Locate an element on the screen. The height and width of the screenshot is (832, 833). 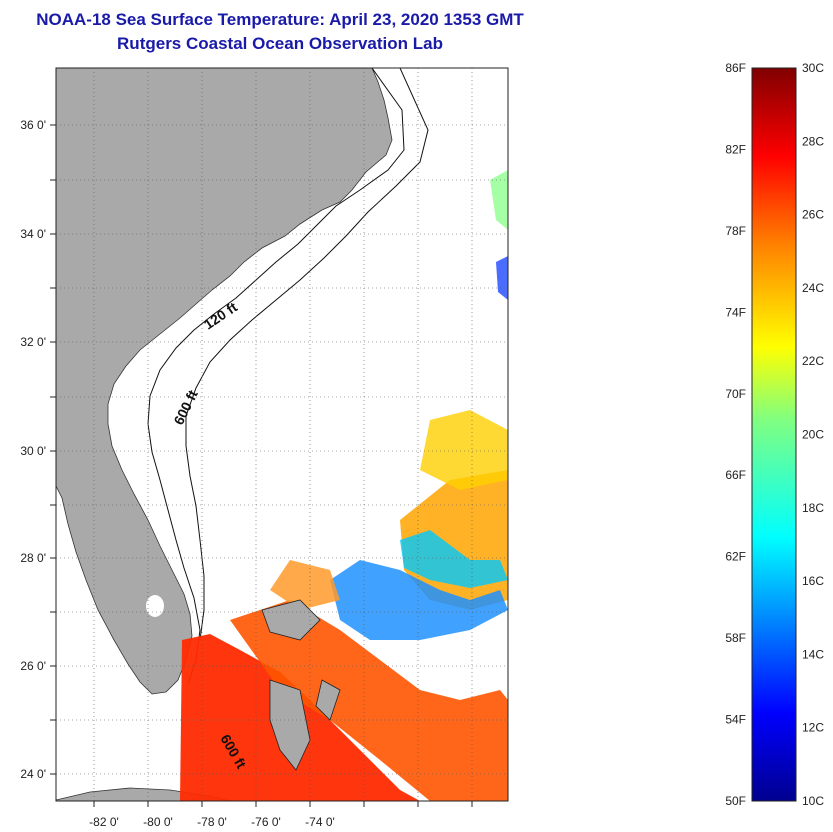
lat-tick-label: 28 0' is located at coordinates (33, 558).